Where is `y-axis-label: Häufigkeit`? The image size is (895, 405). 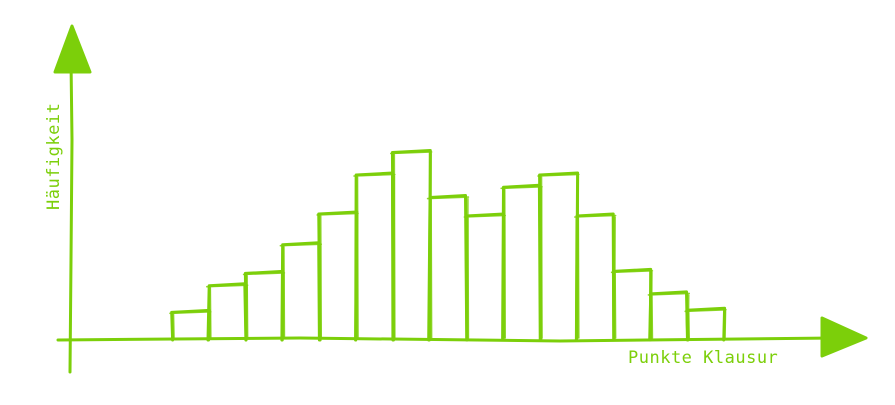
y-axis-label: Häufigkeit is located at coordinates (54, 156).